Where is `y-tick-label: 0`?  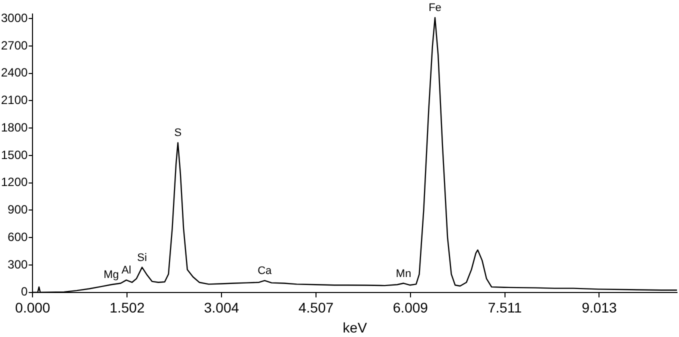
y-tick-label: 0 is located at coordinates (24, 291).